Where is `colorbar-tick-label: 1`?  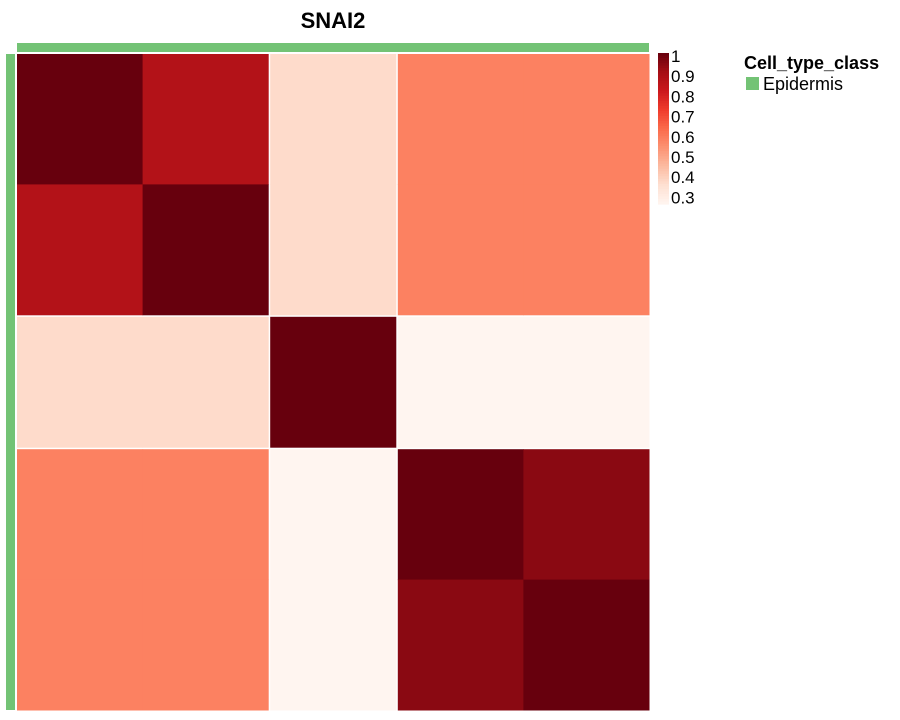 colorbar-tick-label: 1 is located at coordinates (675, 56).